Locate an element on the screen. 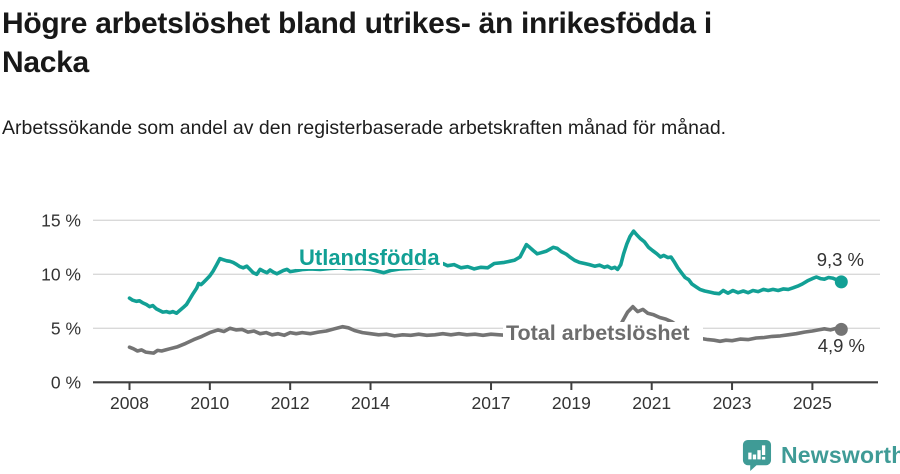  x-tick-label: 2017 is located at coordinates (491, 403).